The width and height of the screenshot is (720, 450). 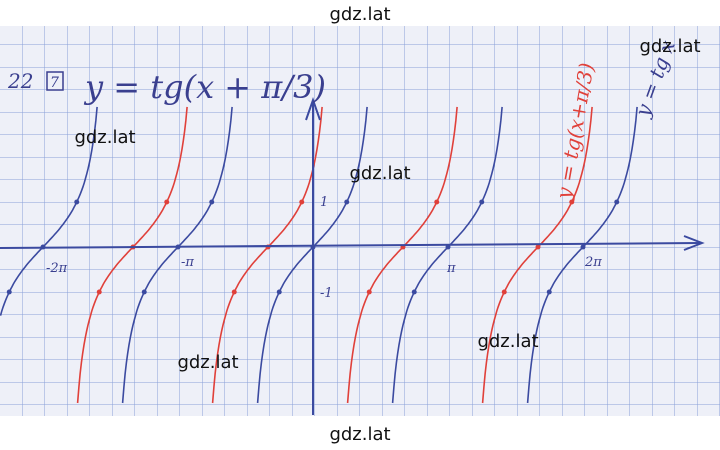 I want to click on x-axis, so click(x=350, y=245).